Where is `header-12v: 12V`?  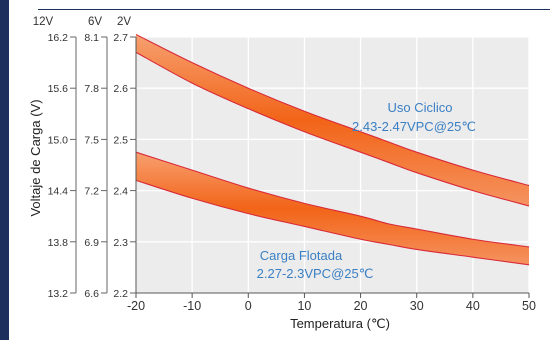 header-12v: 12V is located at coordinates (43, 22).